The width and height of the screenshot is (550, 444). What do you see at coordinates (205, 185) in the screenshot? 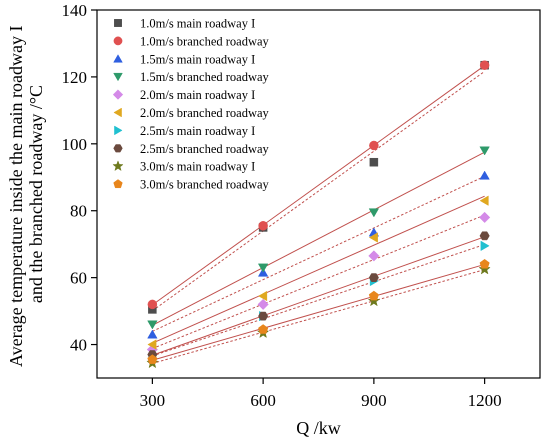
I see `legend-label: 3.0m/s branched roadway` at bounding box center [205, 185].